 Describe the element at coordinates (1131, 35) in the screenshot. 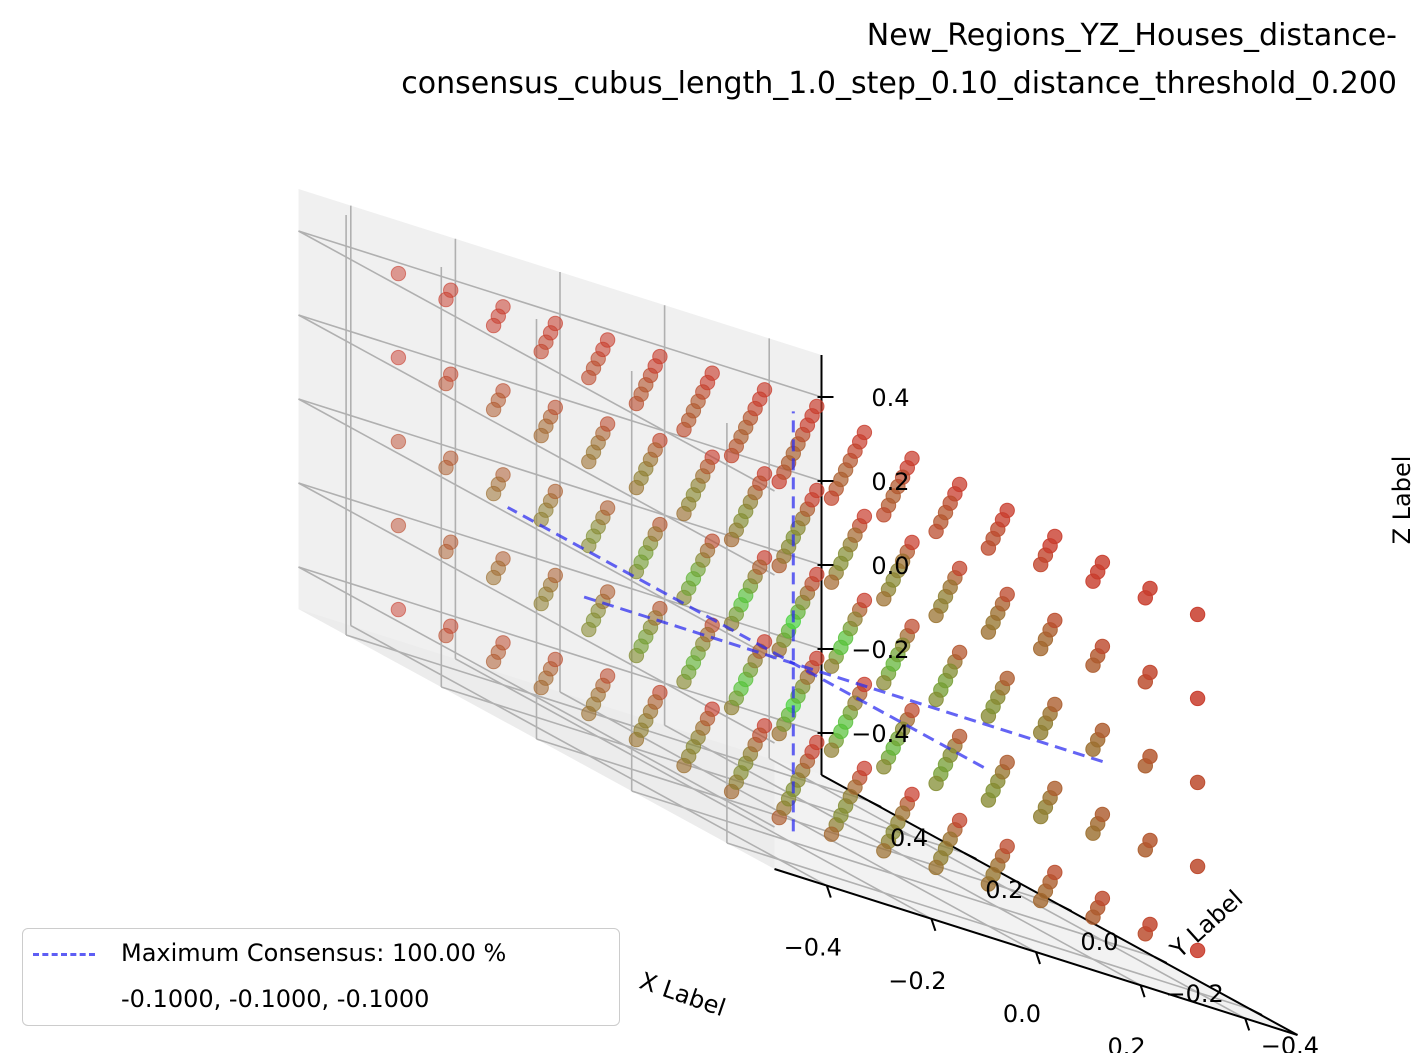

I see `chart-title-line-1: New_Regions_YZ_Houses_distance-` at that location.